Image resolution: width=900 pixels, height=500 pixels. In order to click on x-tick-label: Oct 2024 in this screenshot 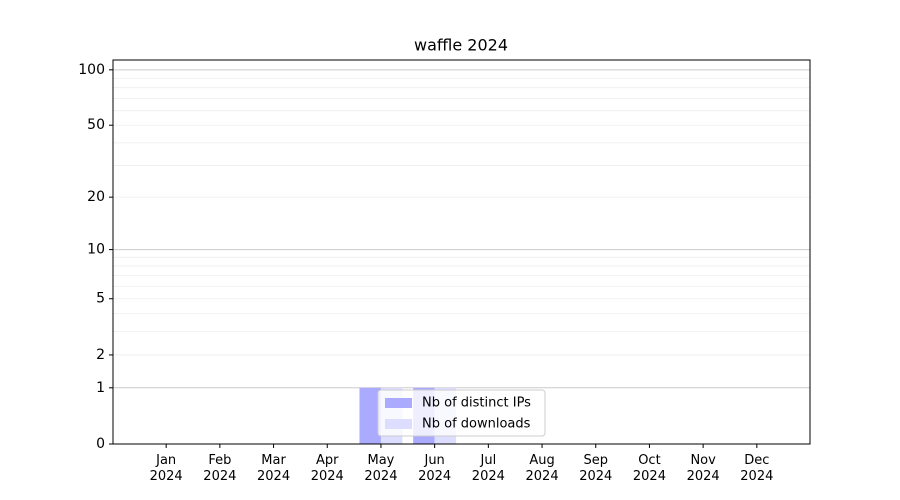, I will do `click(649, 468)`.